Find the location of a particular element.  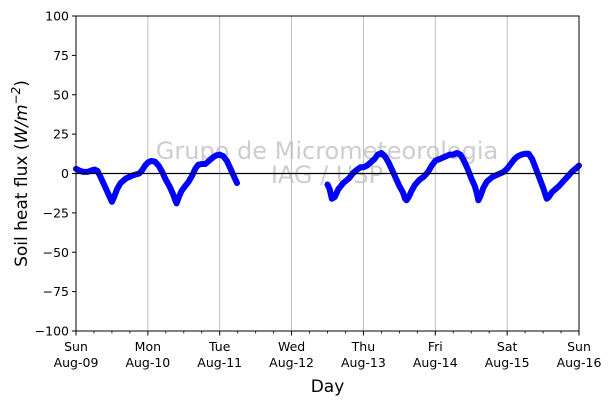

x-tick-label-date: Aug-15 is located at coordinates (507, 362).